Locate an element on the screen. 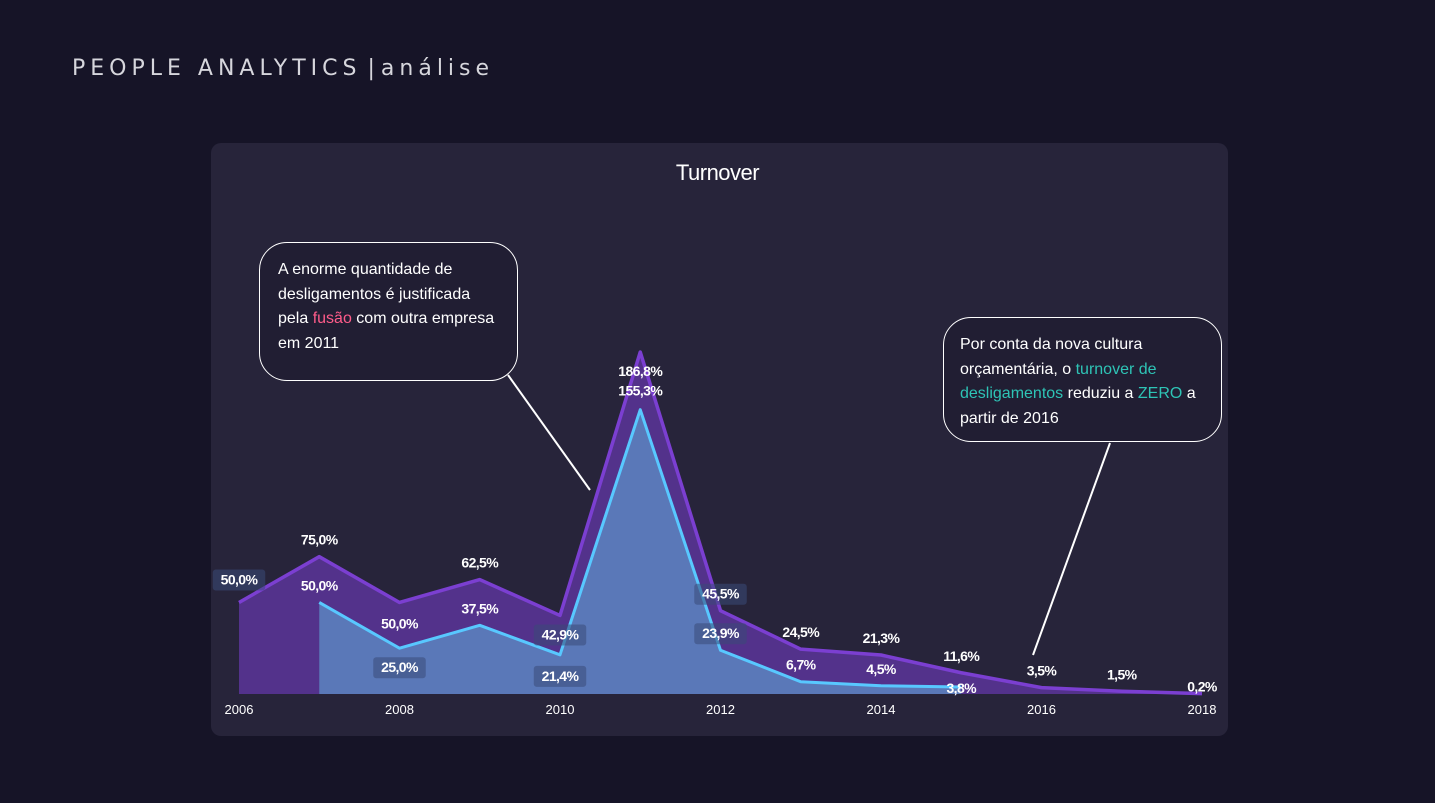 This screenshot has width=1435, height=803. series-1-data-label: 0,2% is located at coordinates (1202, 687).